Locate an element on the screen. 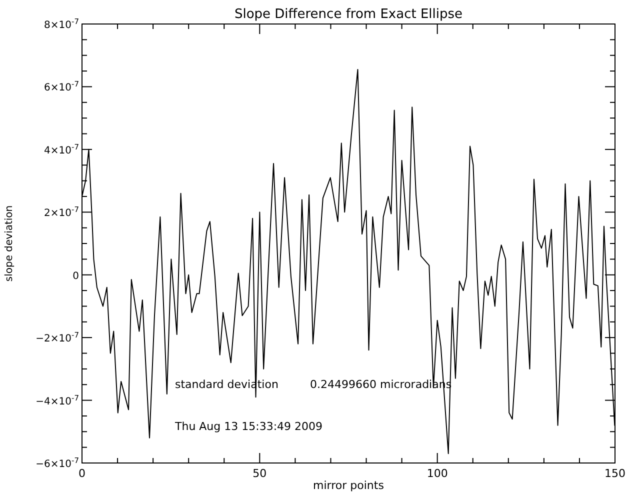 Image resolution: width=630 pixels, height=493 pixels. y-tick-label: −2×10$^{-7}$ is located at coordinates (58, 337).